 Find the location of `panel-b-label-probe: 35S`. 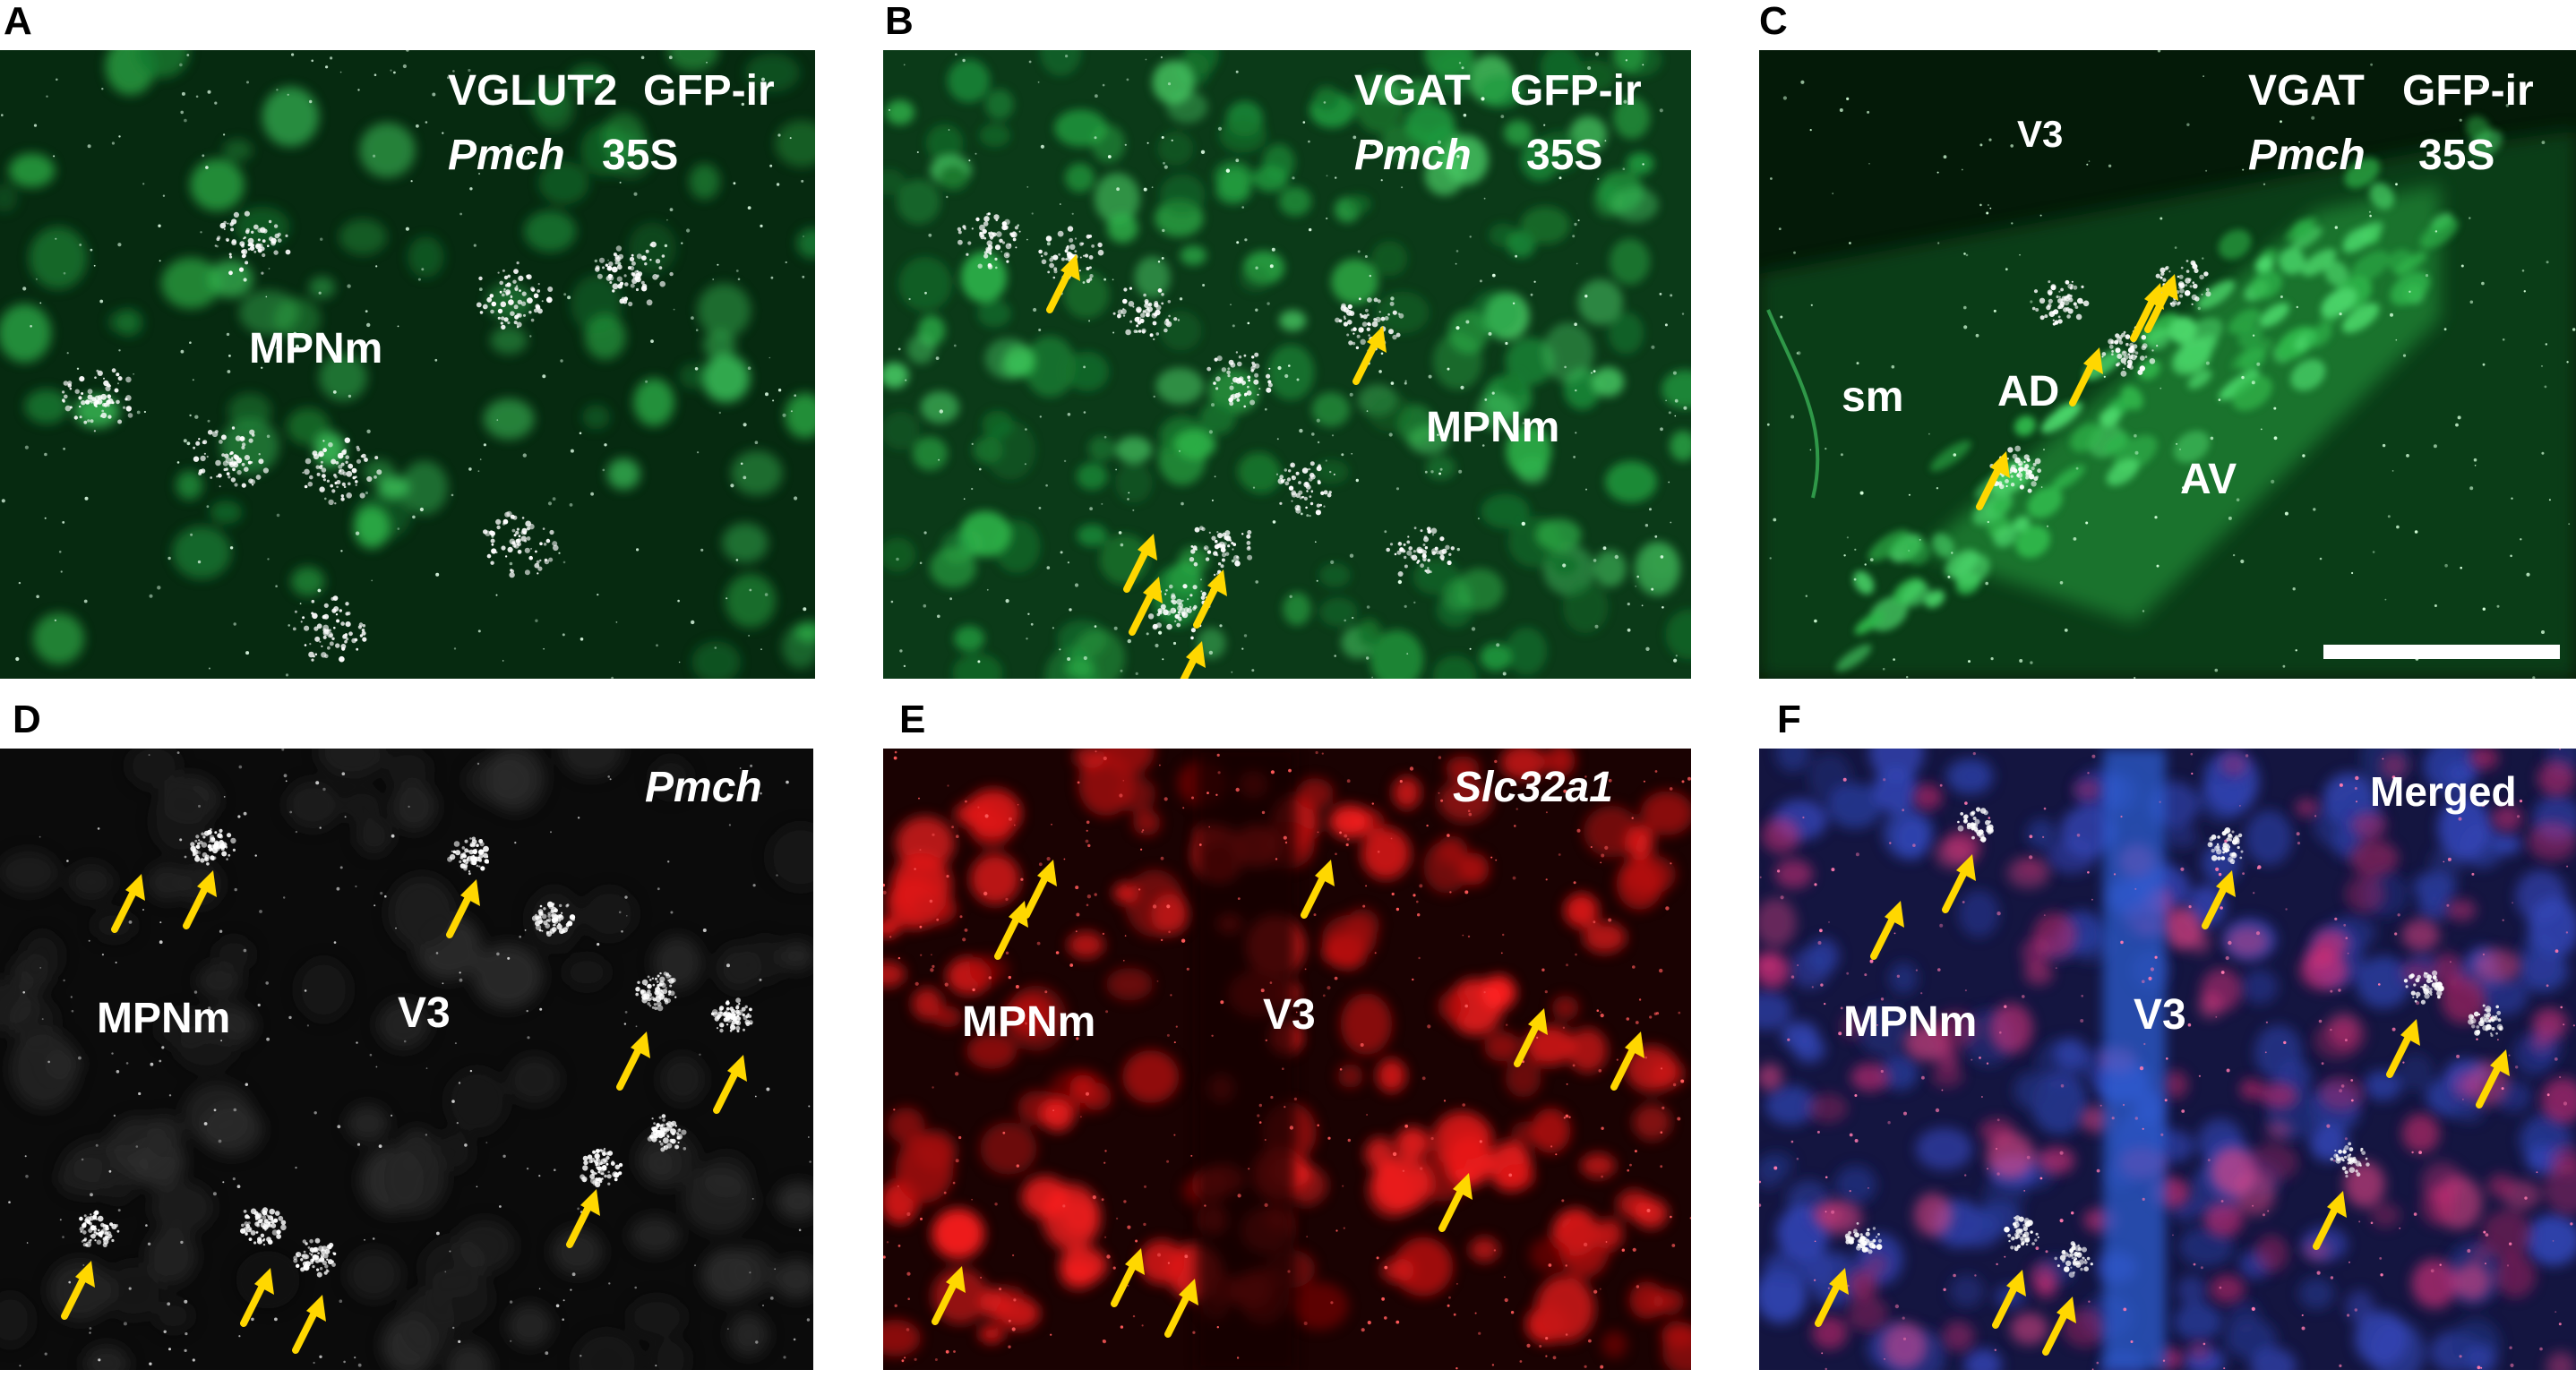

panel-b-label-probe: 35S is located at coordinates (1564, 155).